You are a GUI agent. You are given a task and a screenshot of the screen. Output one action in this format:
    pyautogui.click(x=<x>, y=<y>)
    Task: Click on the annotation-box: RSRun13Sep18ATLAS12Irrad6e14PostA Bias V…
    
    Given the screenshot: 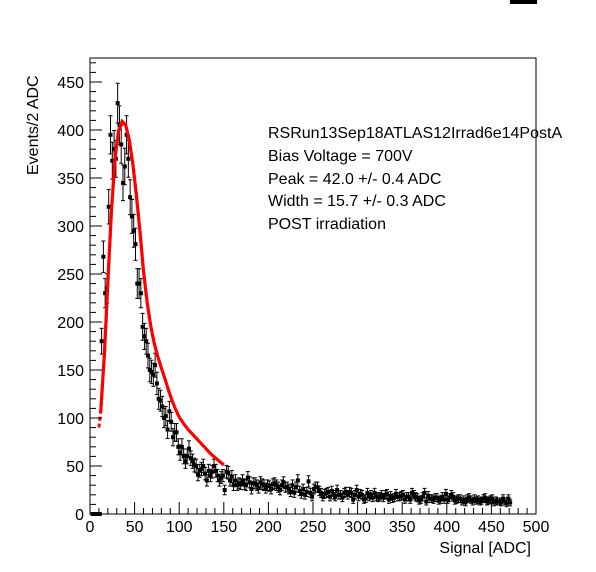 What is the action you would take?
    pyautogui.click(x=415, y=179)
    